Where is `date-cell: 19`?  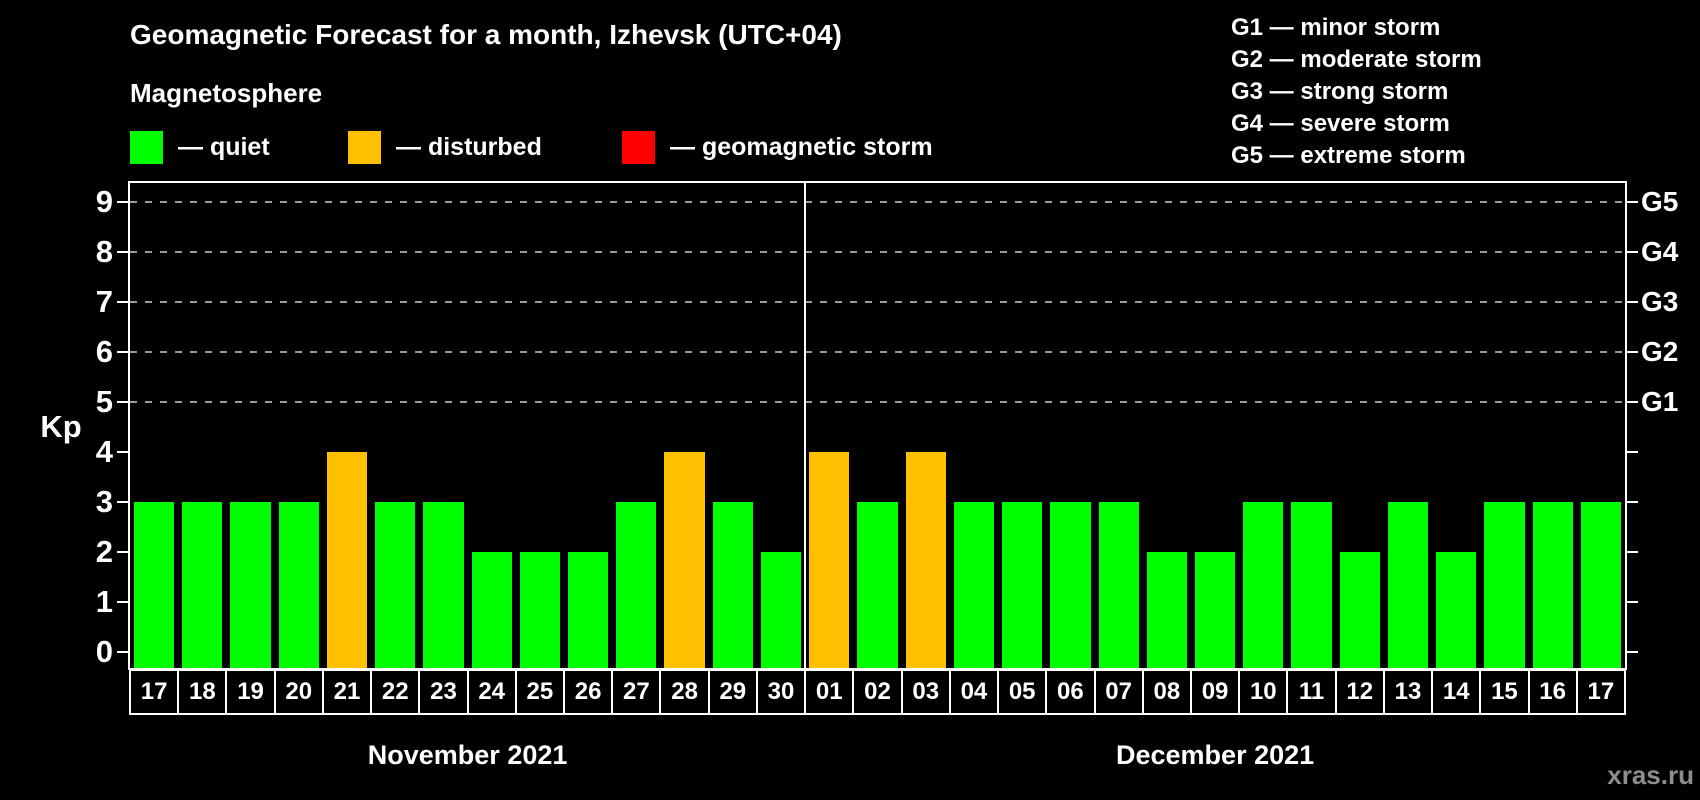
date-cell: 19 is located at coordinates (250, 692).